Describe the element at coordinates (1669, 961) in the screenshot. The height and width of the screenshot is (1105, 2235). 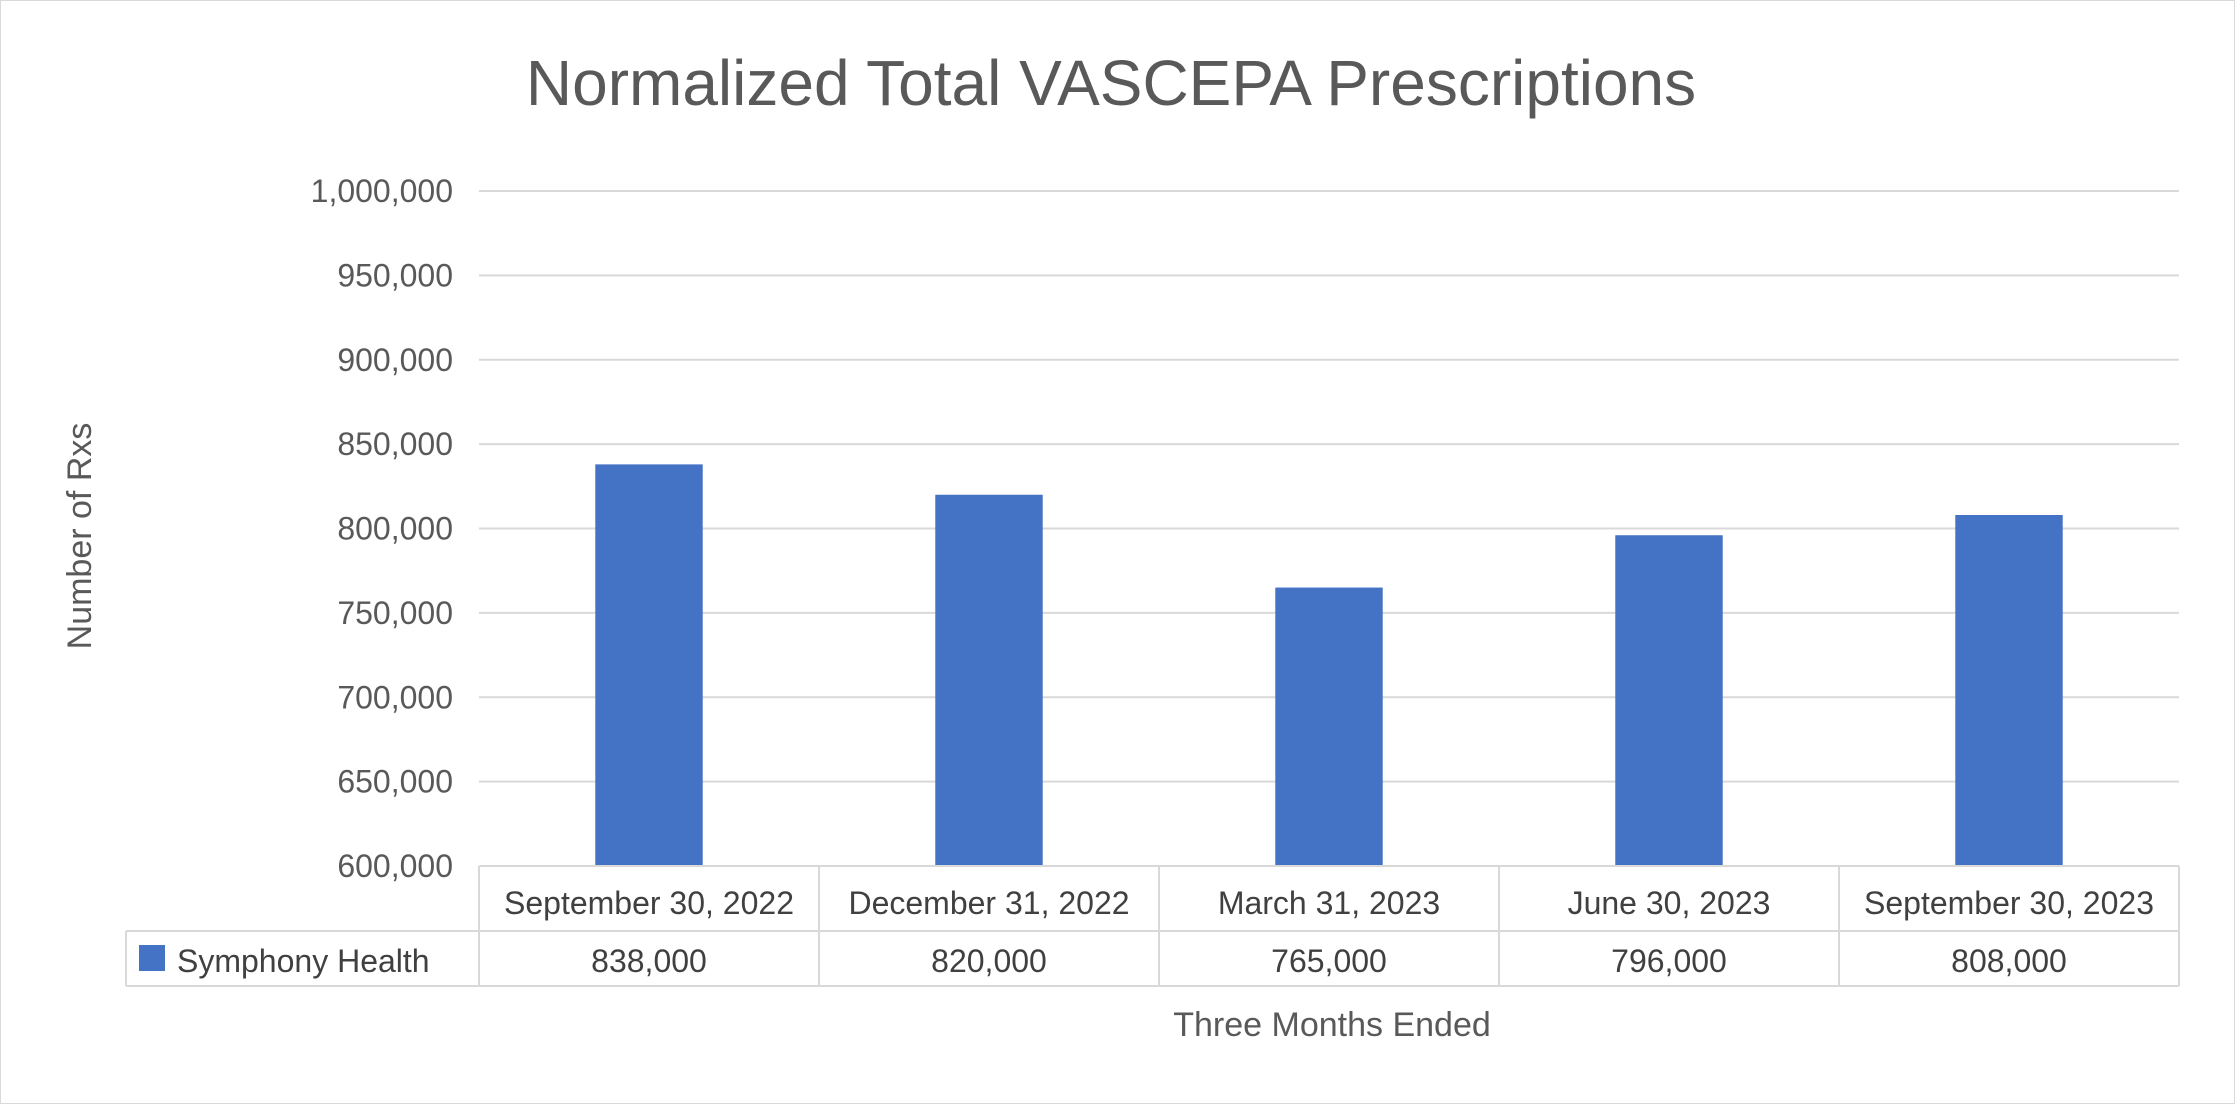
I see `data-label: 796,000` at that location.